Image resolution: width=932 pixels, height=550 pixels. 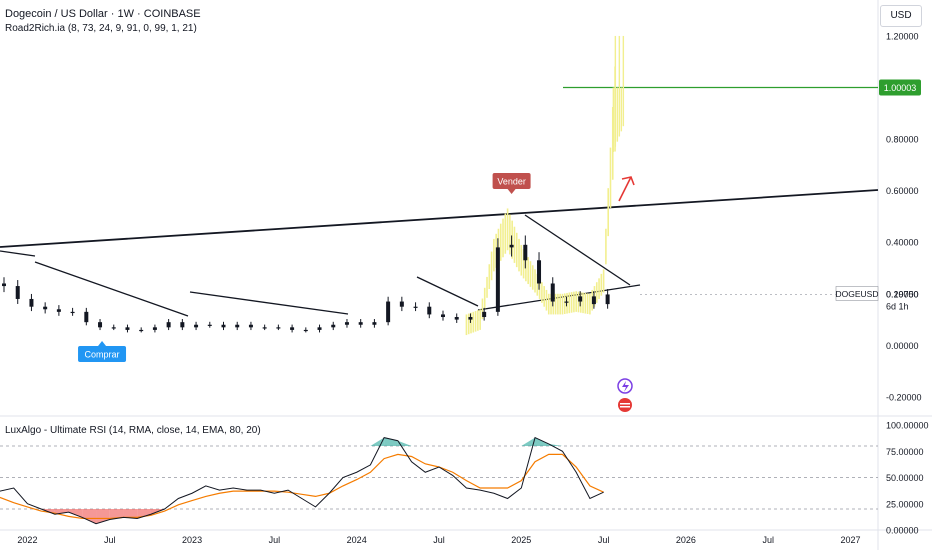 What do you see at coordinates (625, 386) in the screenshot?
I see `lightning-icon` at bounding box center [625, 386].